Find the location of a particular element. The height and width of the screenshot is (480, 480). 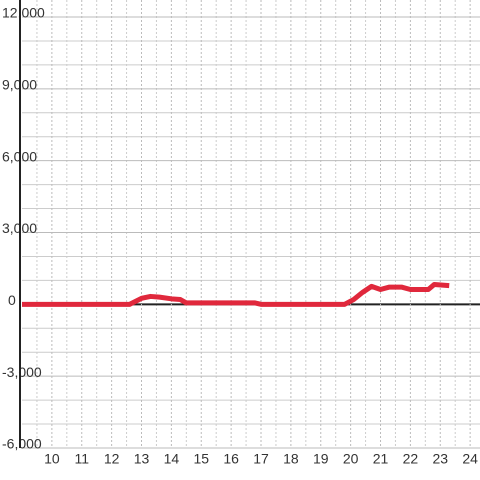

y-tick-label: -6,000 is located at coordinates (22, 444).